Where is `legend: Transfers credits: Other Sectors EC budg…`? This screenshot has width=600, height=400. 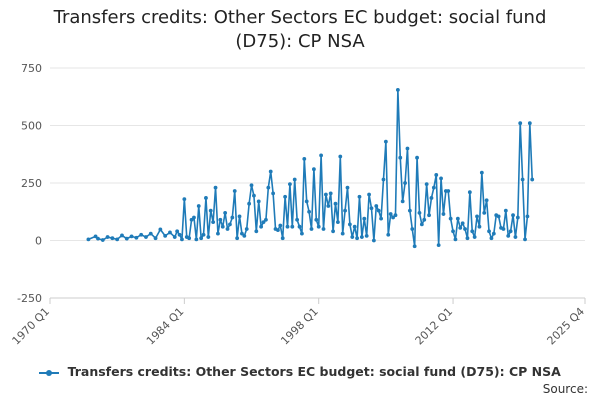
legend: Transfers credits: Other Sectors EC budg… is located at coordinates (300, 371).